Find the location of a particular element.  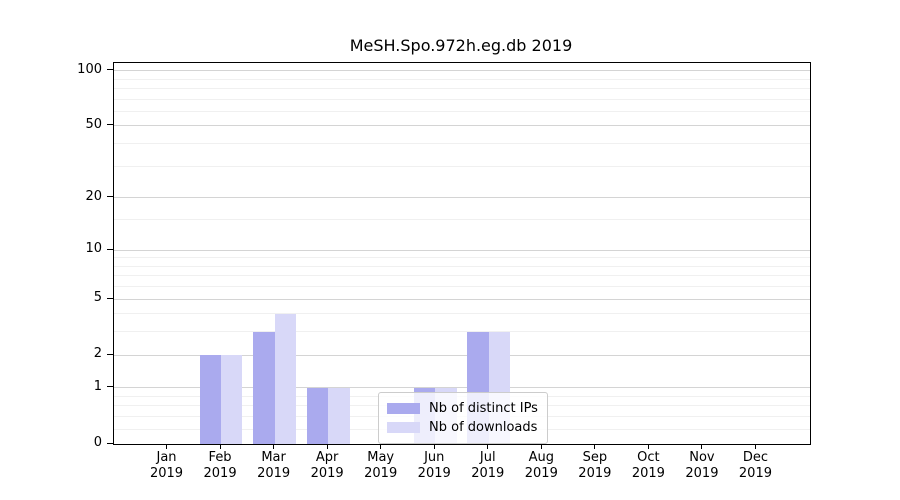

y-tick-label: 20 is located at coordinates (93, 196).